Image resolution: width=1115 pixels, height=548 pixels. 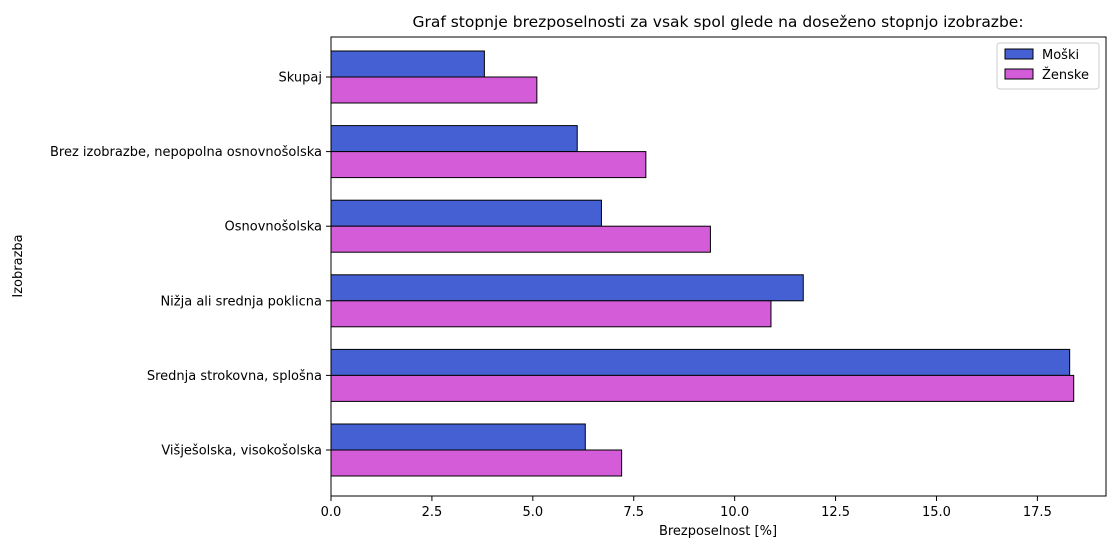 What do you see at coordinates (241, 451) in the screenshot?
I see `y-tick-label: Višješolska, visokošolska` at bounding box center [241, 451].